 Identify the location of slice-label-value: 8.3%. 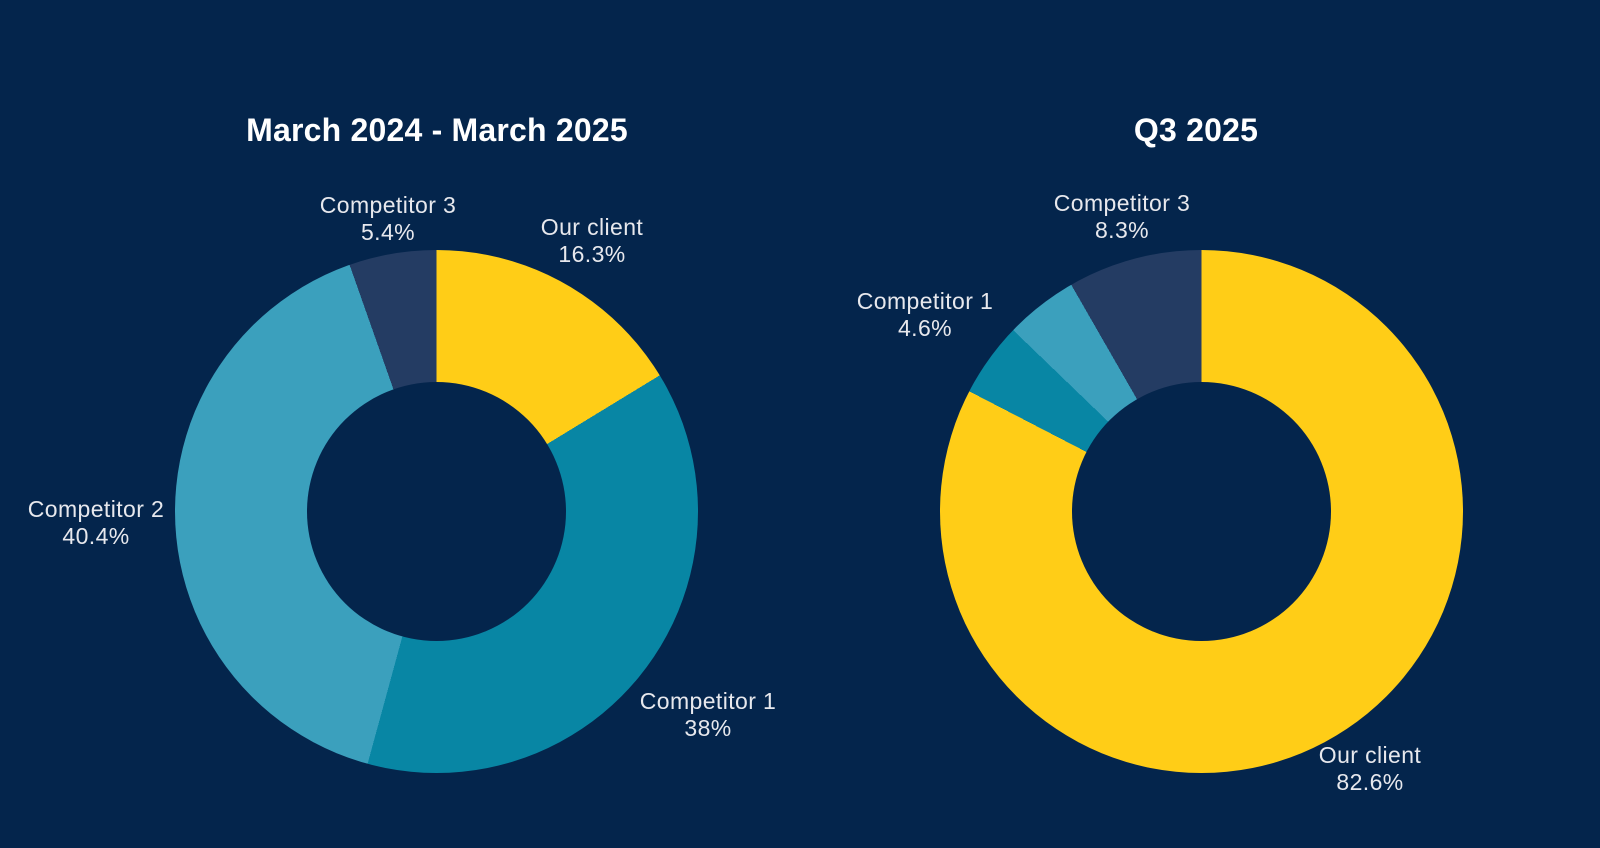
(1122, 230).